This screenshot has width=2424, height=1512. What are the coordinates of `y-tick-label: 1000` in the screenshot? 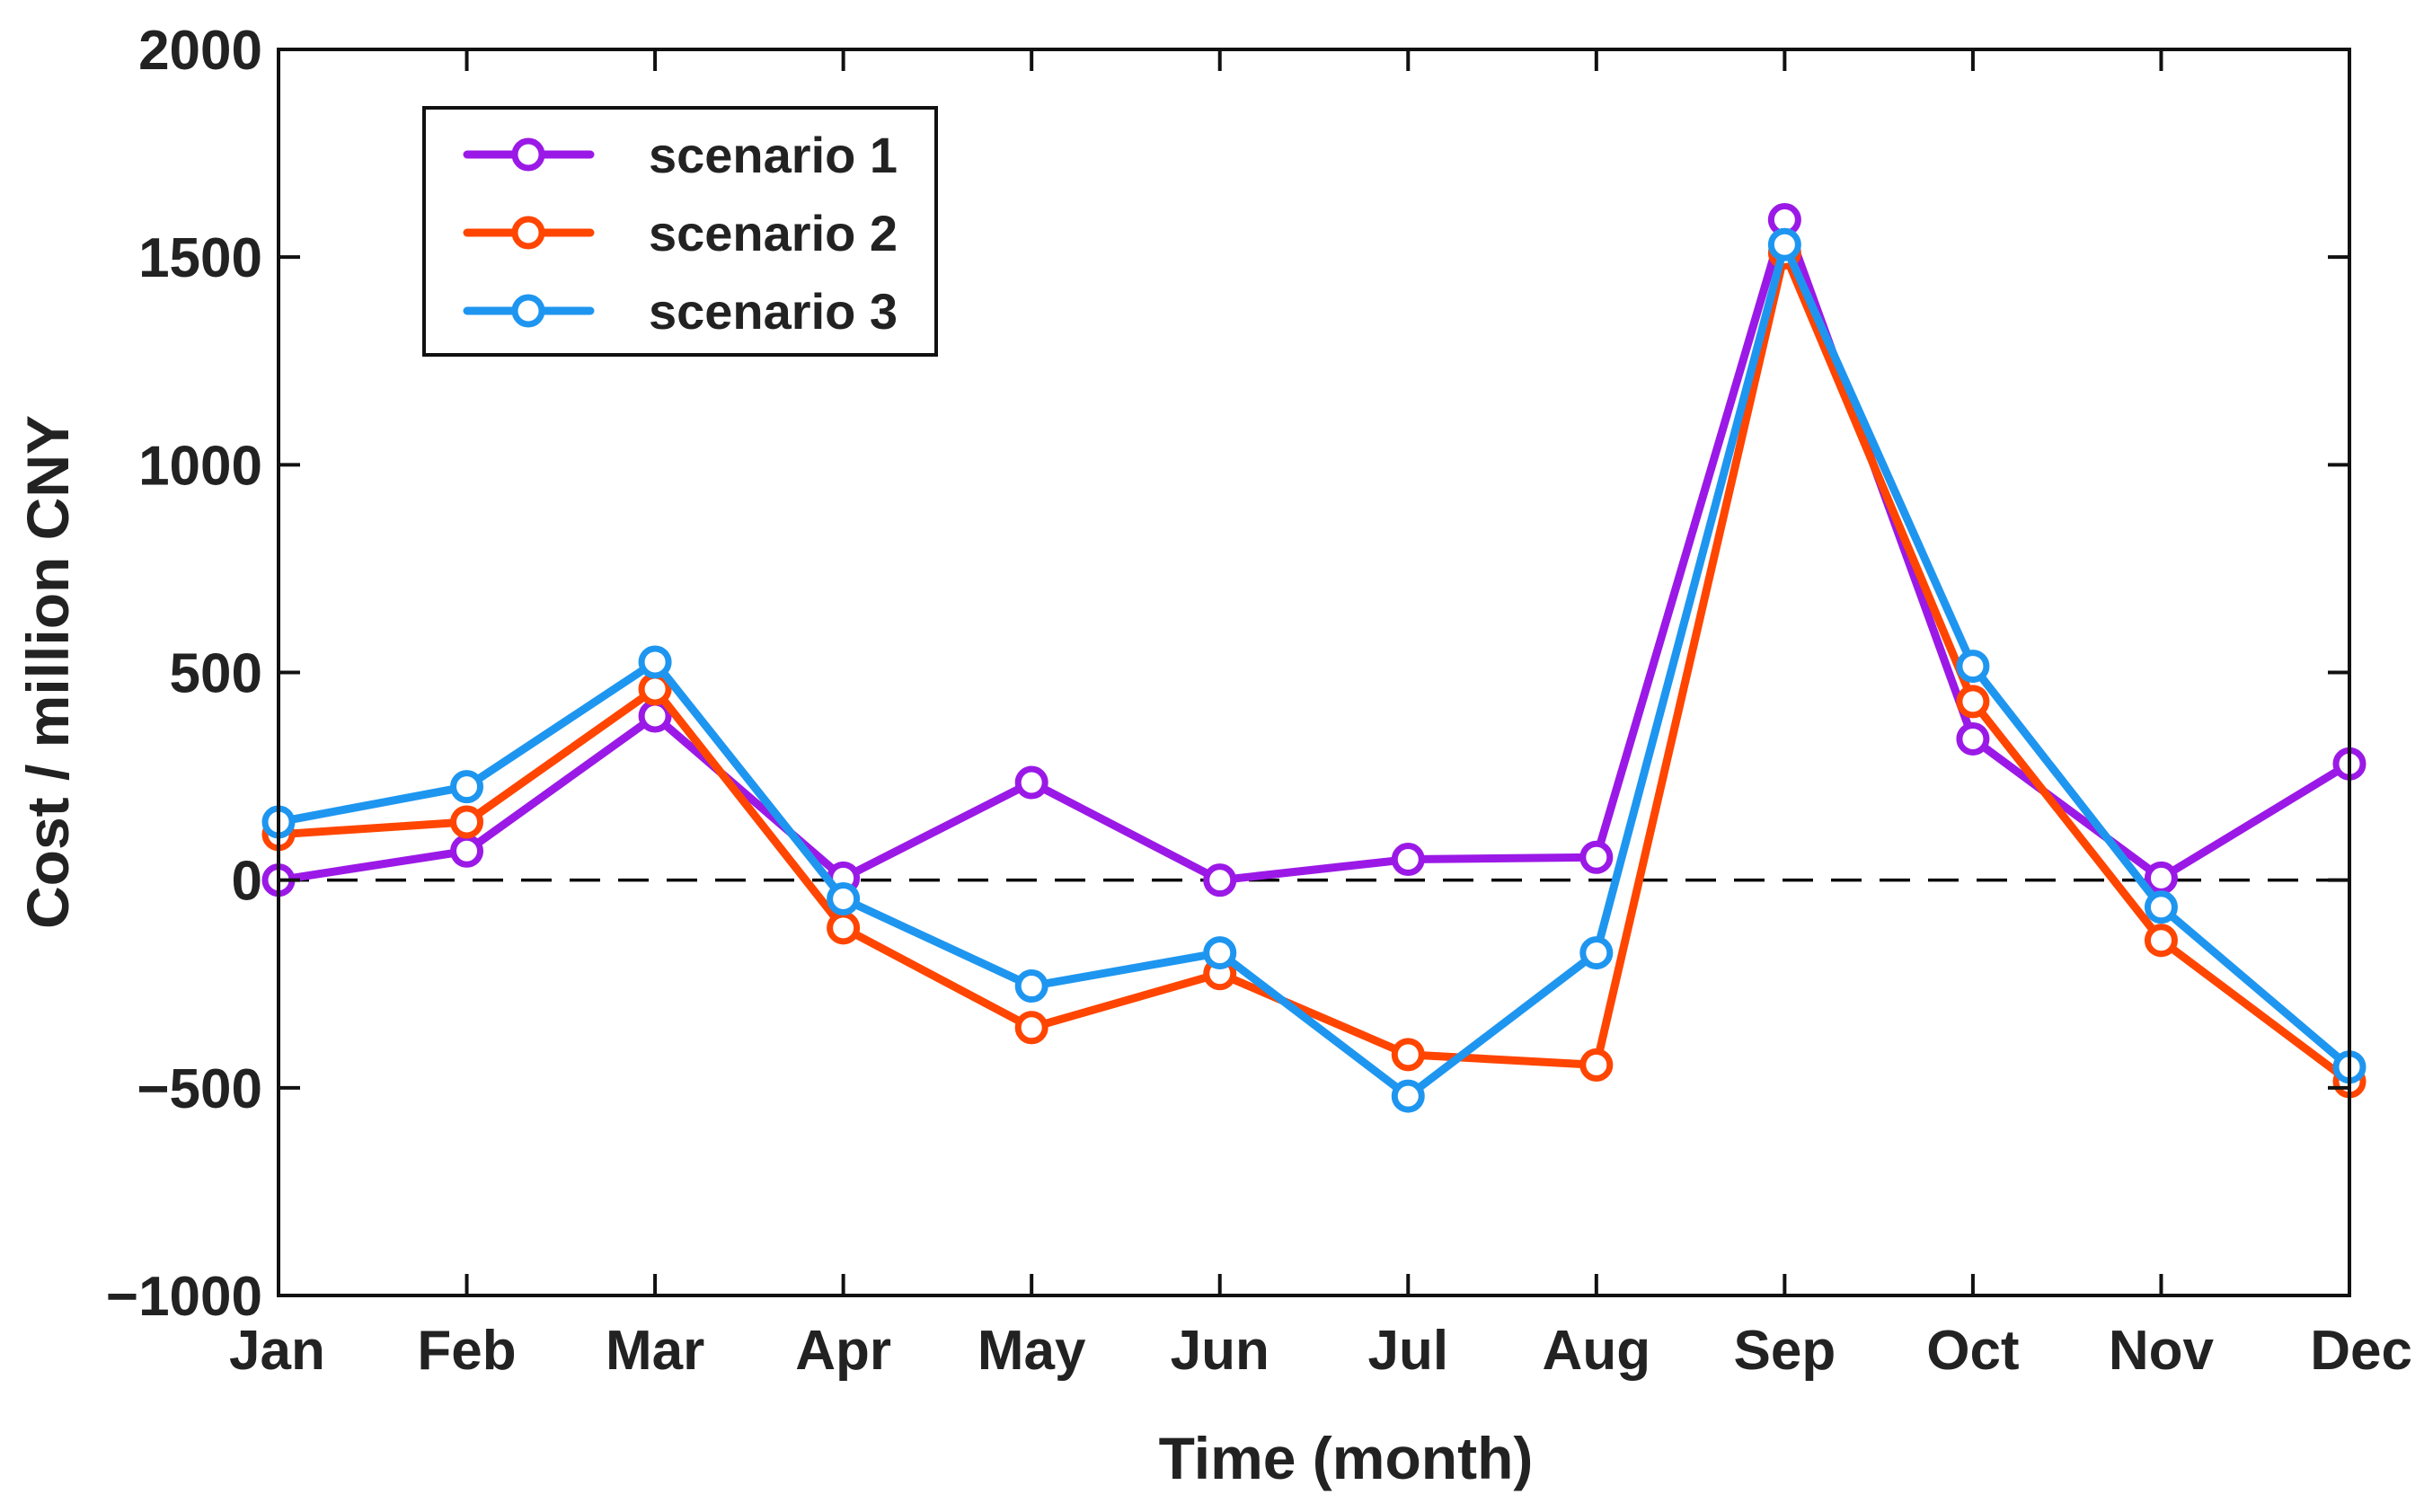 It's located at (200, 466).